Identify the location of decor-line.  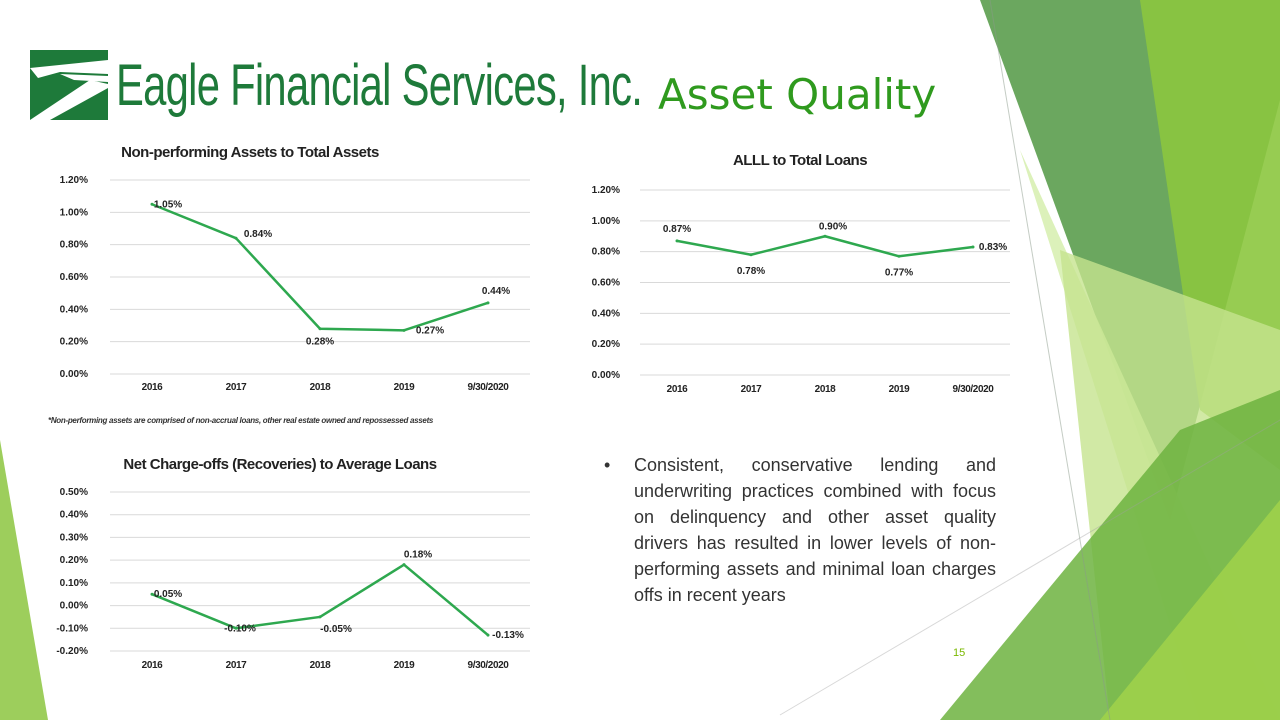
(1050, 360).